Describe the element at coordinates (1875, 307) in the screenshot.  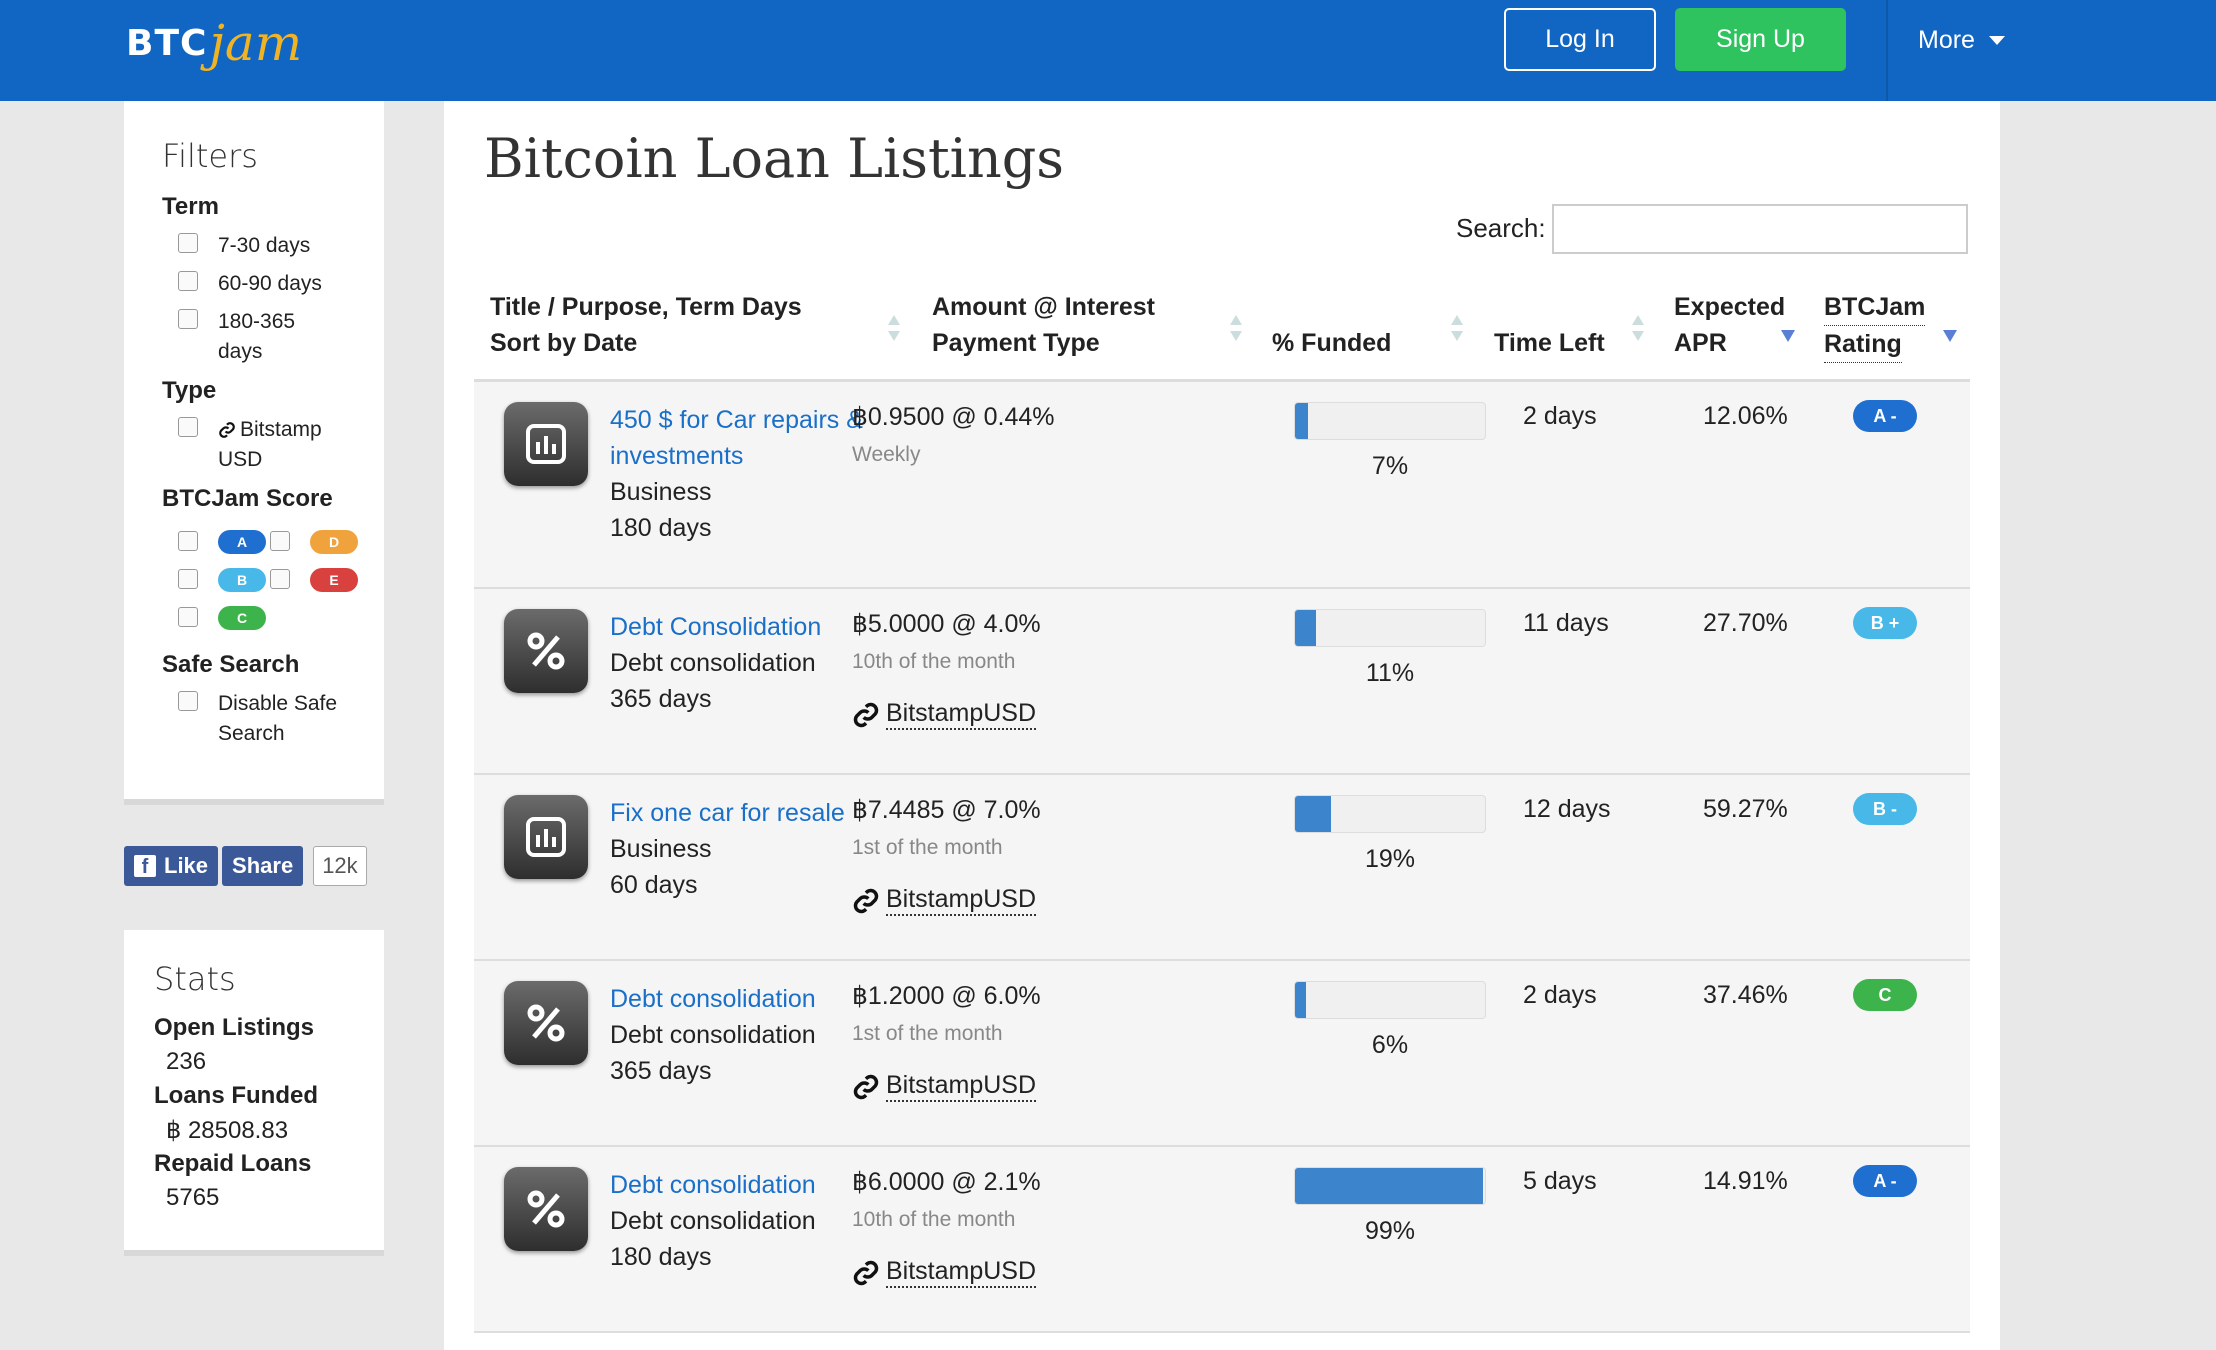
I see `col-rating-label: BTCJam` at that location.